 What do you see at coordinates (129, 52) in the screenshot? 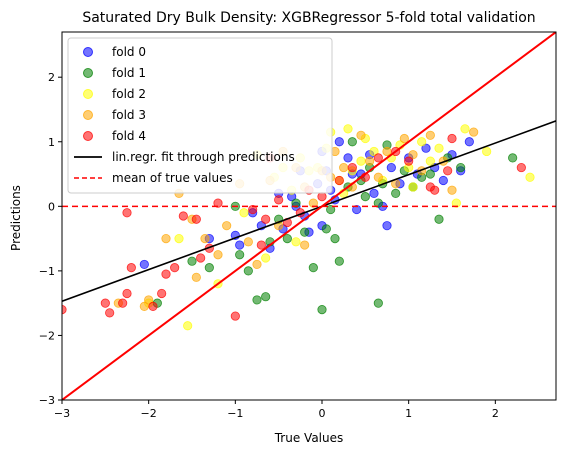
I see `legend-label: fold 0` at bounding box center [129, 52].